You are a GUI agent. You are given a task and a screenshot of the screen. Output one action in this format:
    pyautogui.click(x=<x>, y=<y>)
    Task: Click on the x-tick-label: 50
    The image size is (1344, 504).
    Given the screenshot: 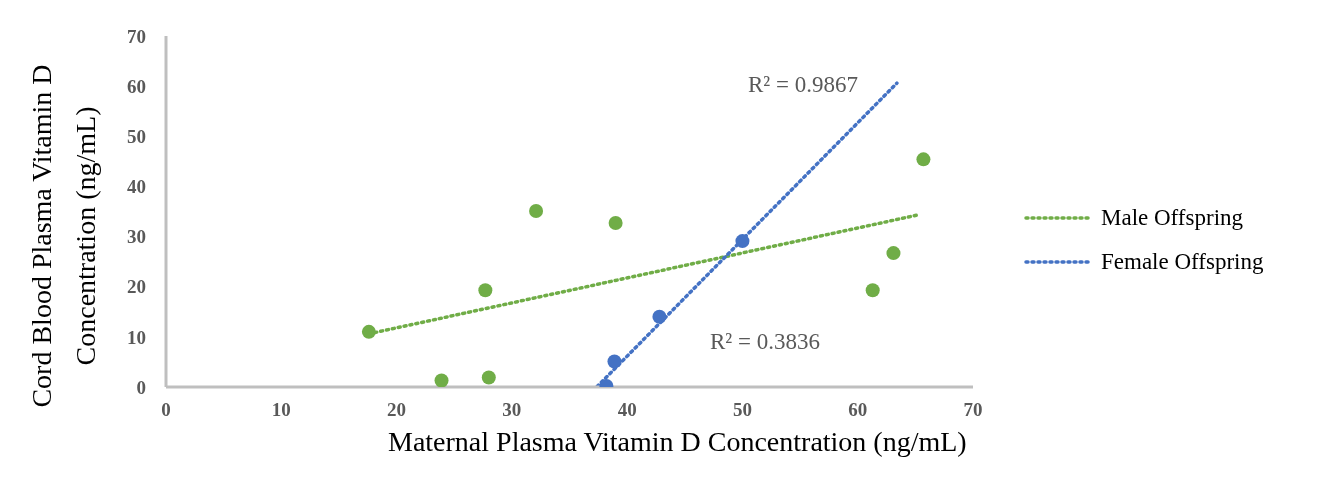 What is the action you would take?
    pyautogui.click(x=742, y=410)
    